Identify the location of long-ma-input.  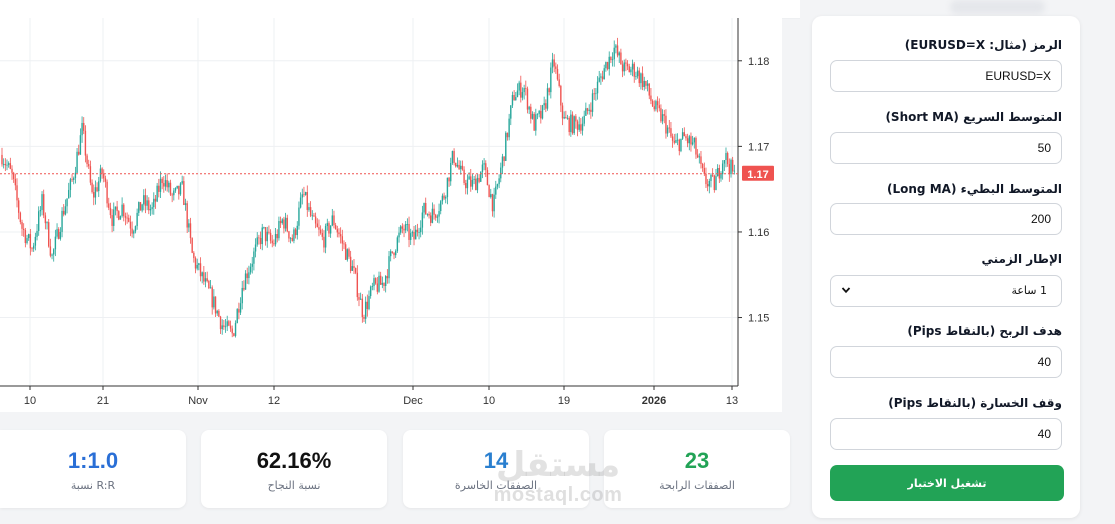
(946, 219).